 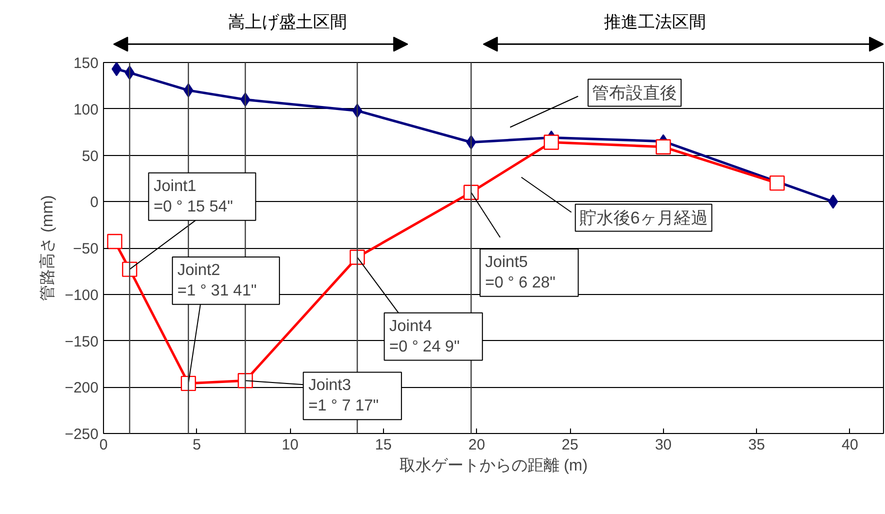 I want to click on x-tick-label: 20, so click(x=477, y=445).